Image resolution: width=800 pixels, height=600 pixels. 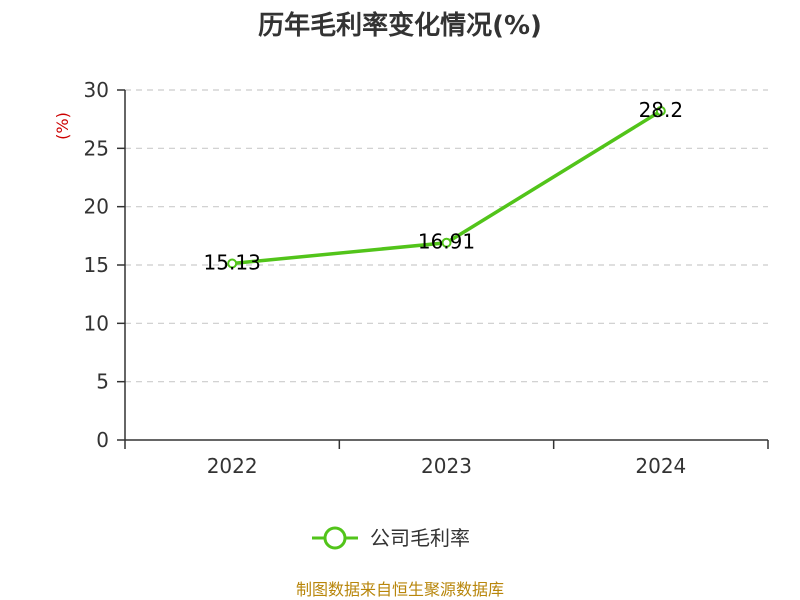 I want to click on x-tick-label: 2022, so click(x=232, y=466).